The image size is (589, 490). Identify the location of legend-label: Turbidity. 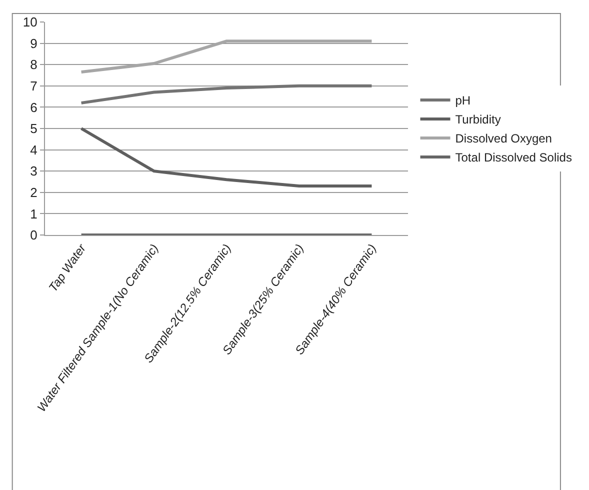
(478, 119).